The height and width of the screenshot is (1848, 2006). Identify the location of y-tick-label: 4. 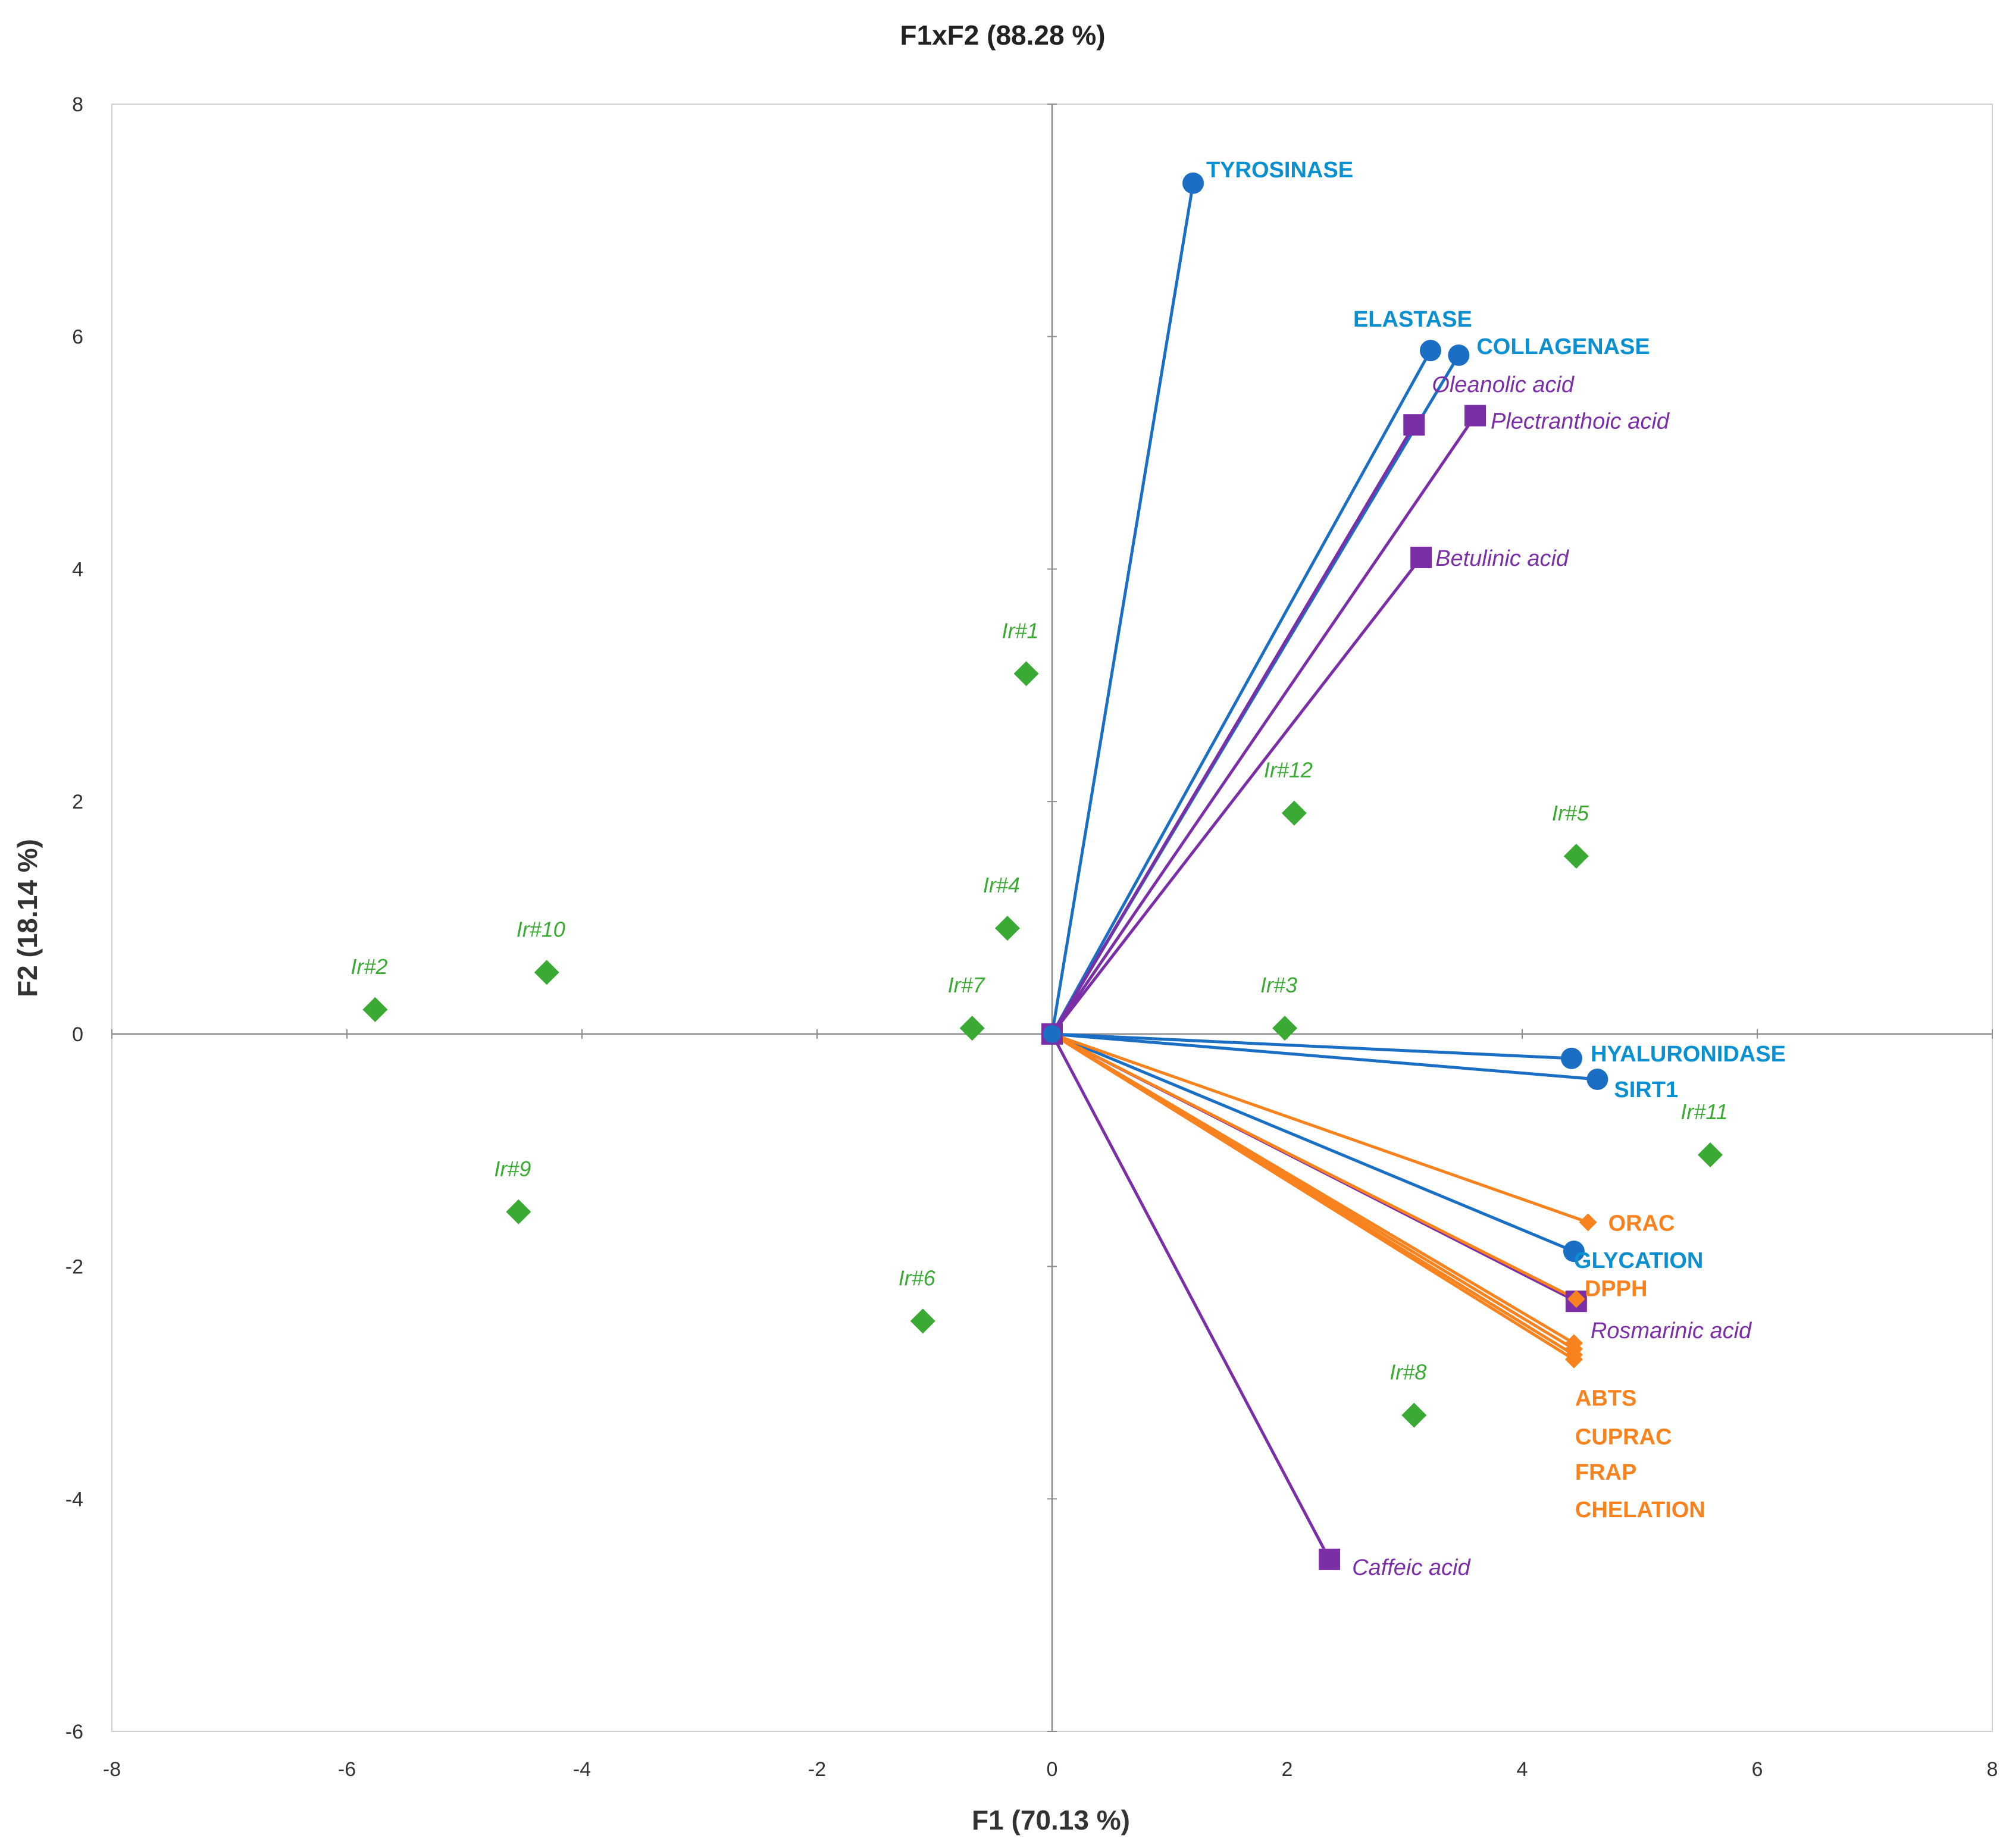
(78, 569).